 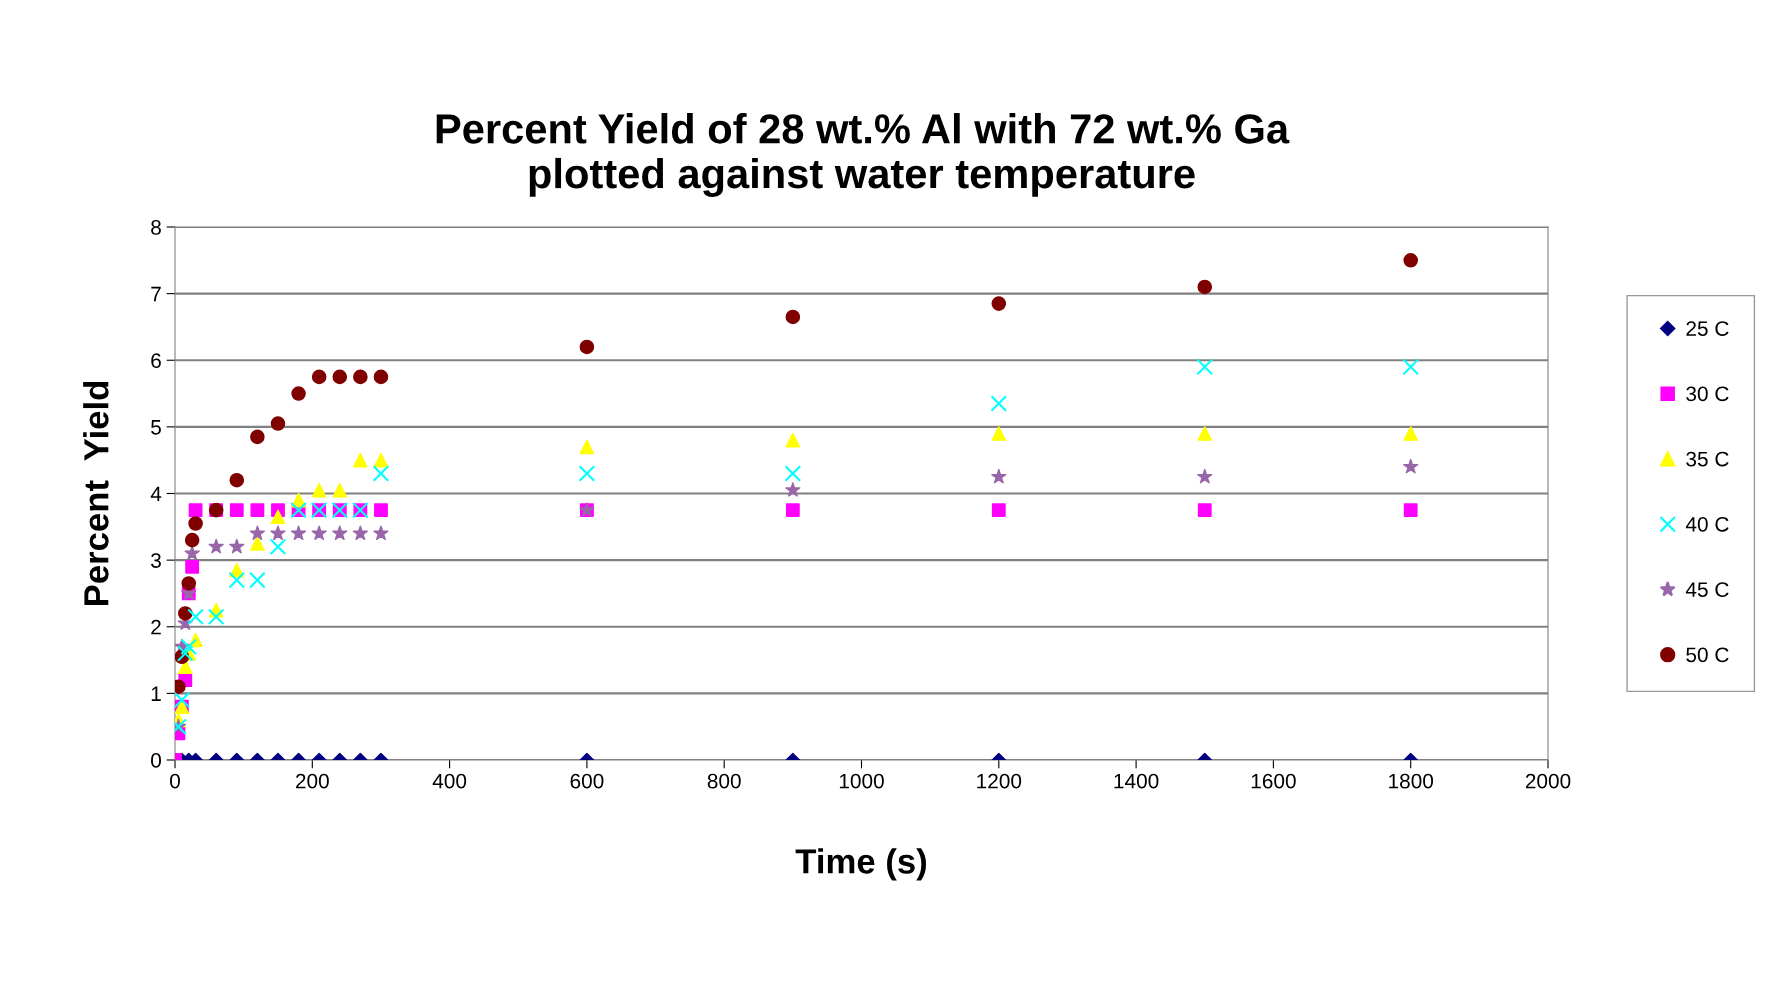 I want to click on y-tick-label: 8, so click(x=156, y=227).